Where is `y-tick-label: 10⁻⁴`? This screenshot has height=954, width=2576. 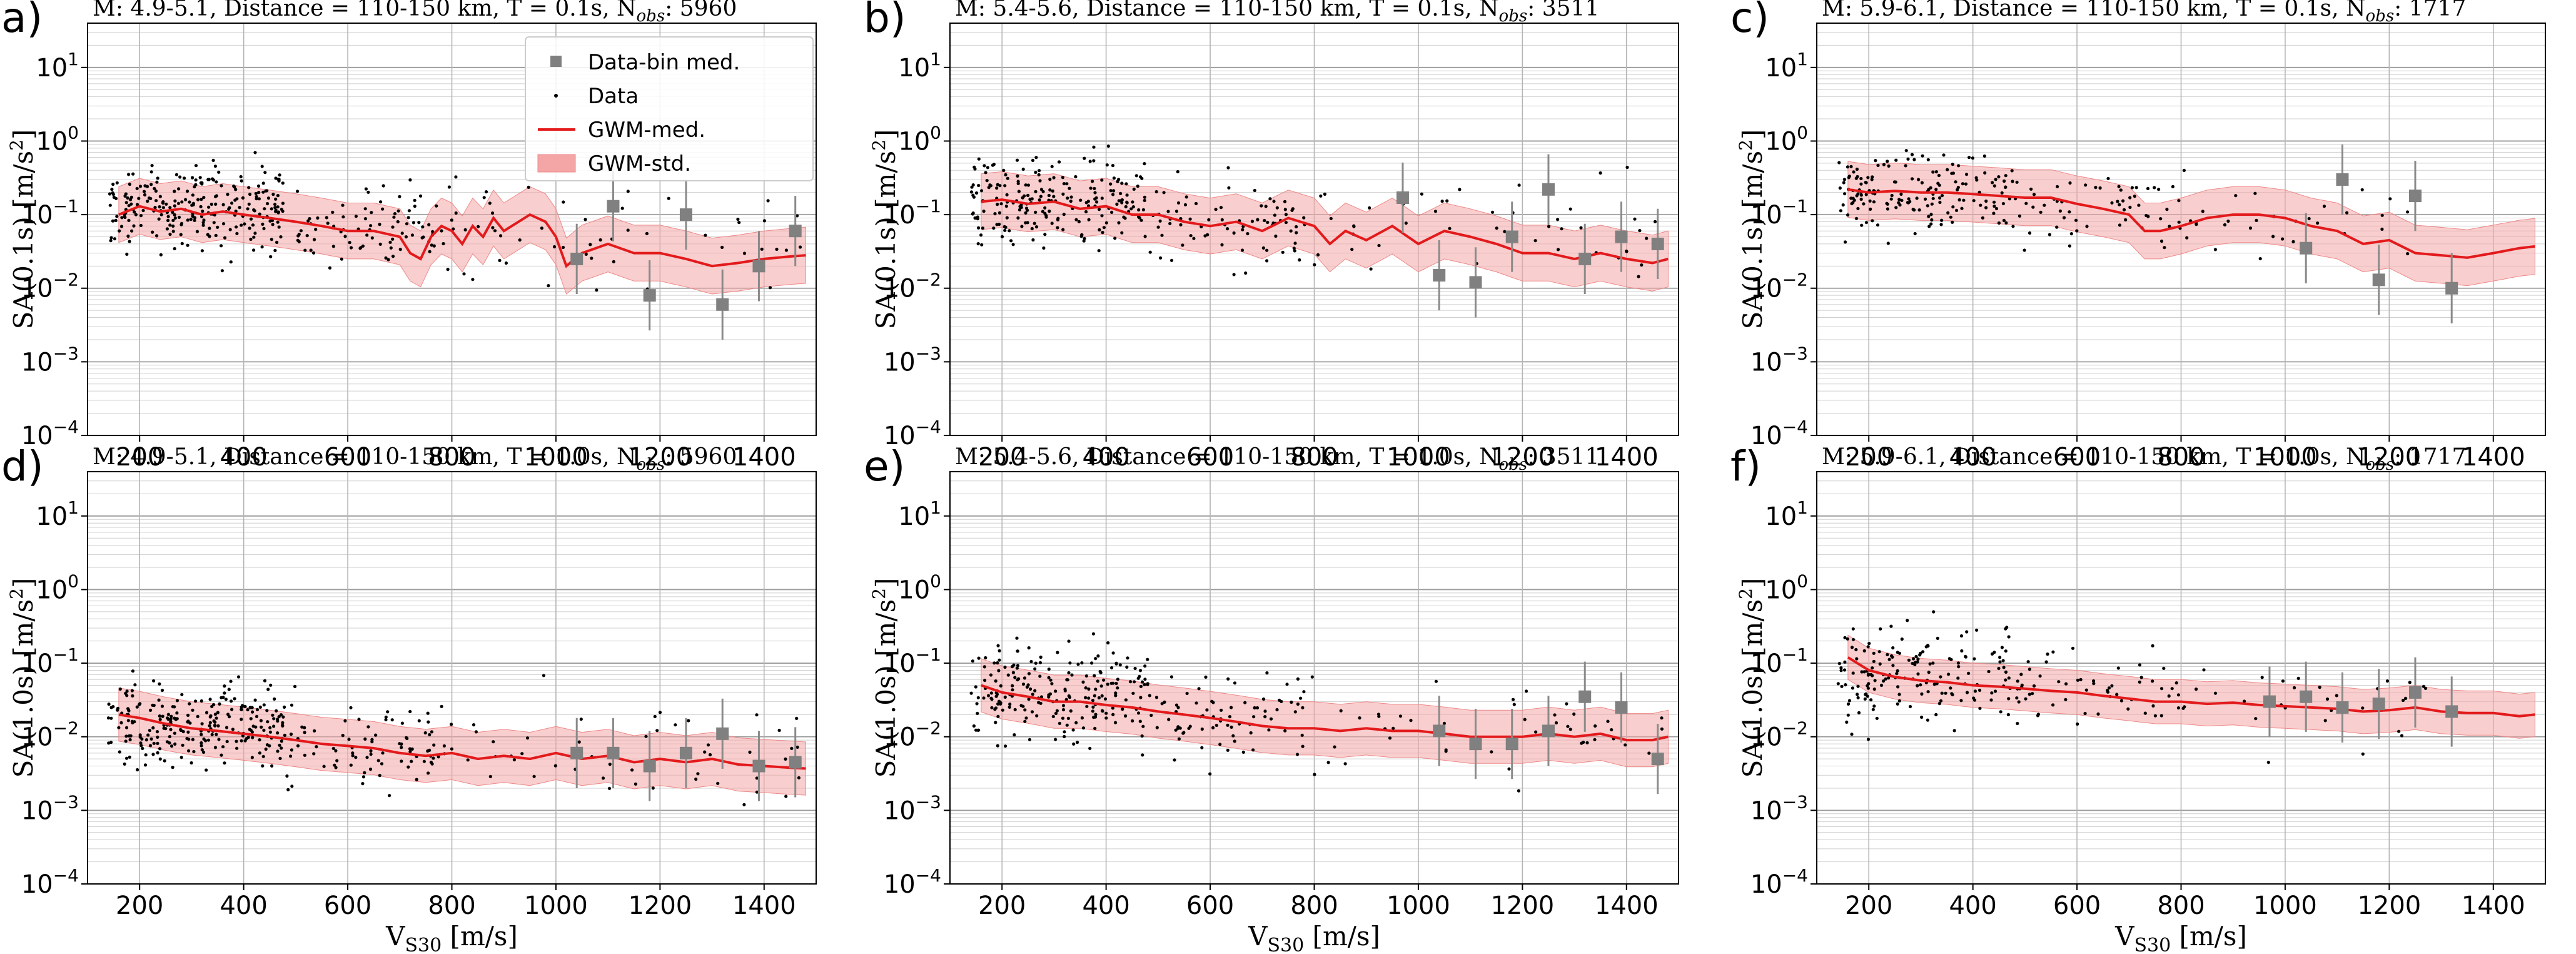
y-tick-label: 10⁻⁴ is located at coordinates (913, 434).